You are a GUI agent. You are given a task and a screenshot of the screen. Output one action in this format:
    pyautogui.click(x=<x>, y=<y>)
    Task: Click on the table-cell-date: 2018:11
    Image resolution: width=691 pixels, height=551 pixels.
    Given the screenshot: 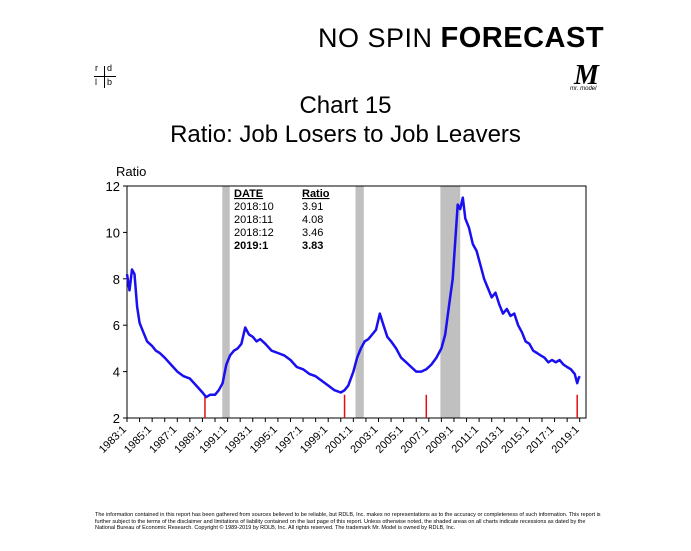 What is the action you would take?
    pyautogui.click(x=253, y=220)
    